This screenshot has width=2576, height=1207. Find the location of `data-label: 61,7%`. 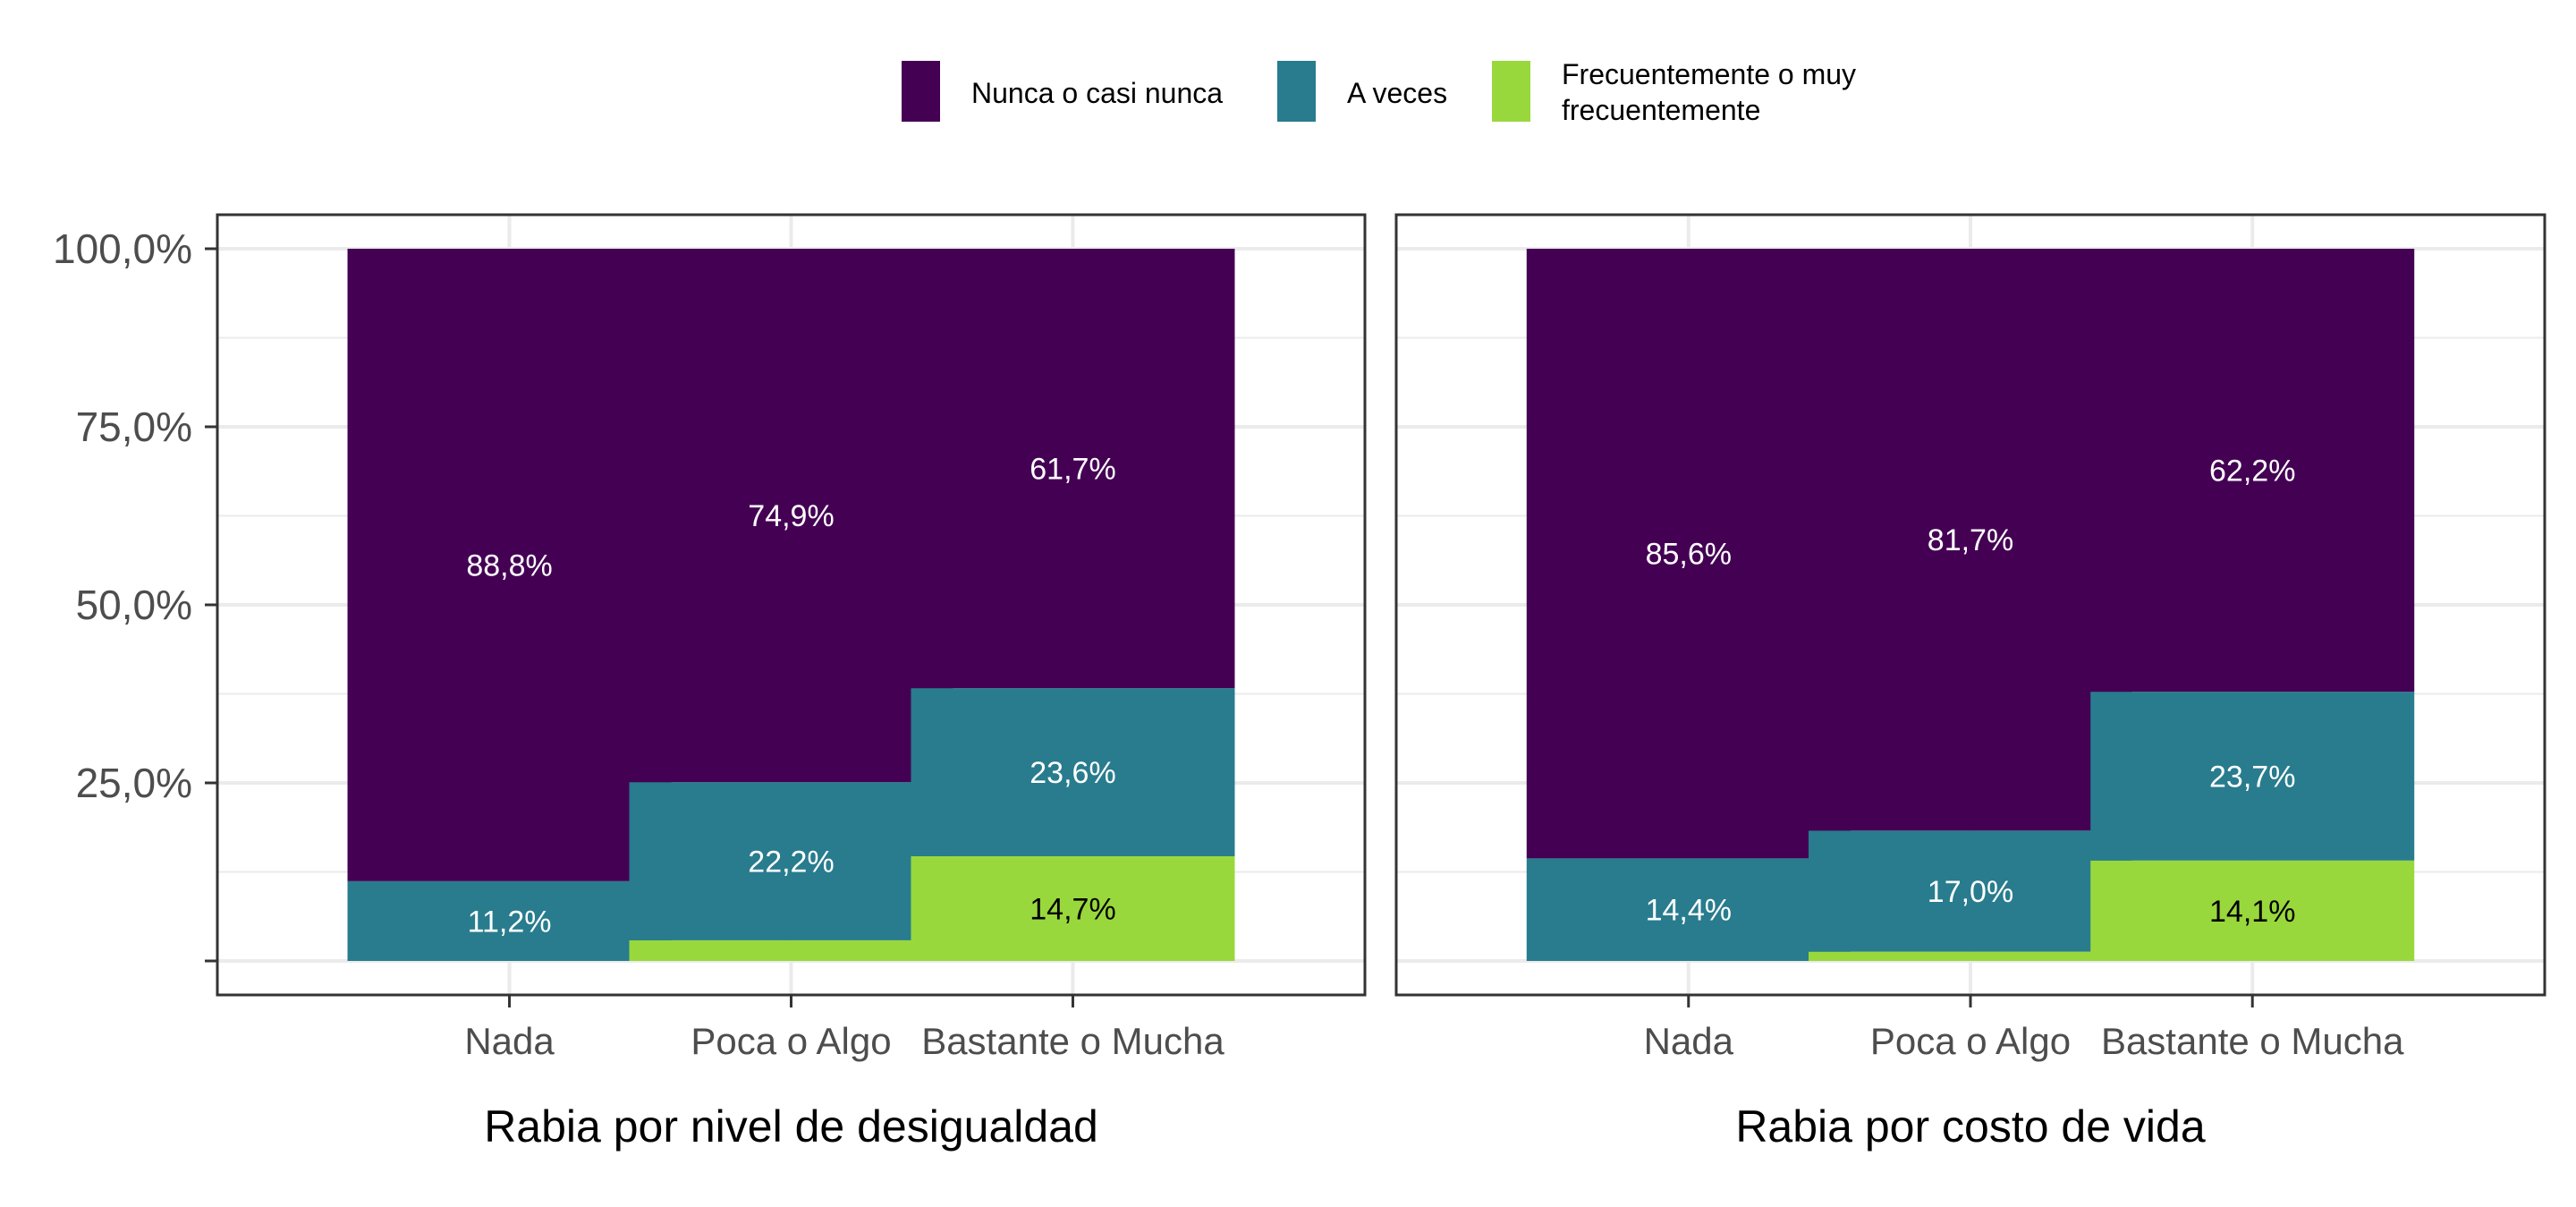

data-label: 61,7% is located at coordinates (1072, 470).